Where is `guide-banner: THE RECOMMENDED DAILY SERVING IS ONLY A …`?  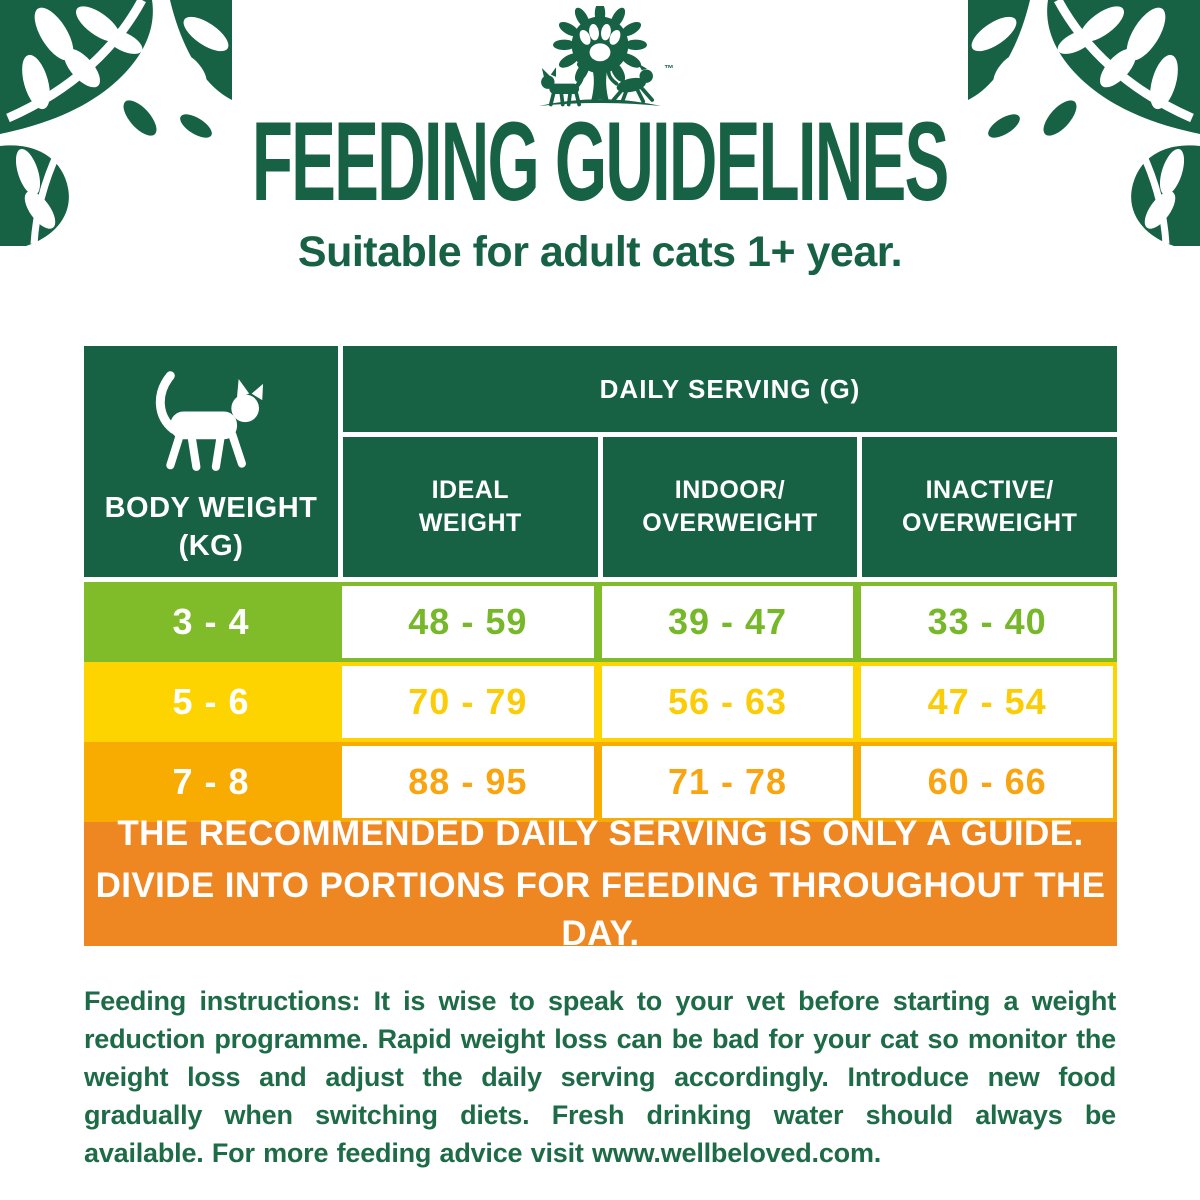
guide-banner: THE RECOMMENDED DAILY SERVING IS ONLY A … is located at coordinates (600, 883).